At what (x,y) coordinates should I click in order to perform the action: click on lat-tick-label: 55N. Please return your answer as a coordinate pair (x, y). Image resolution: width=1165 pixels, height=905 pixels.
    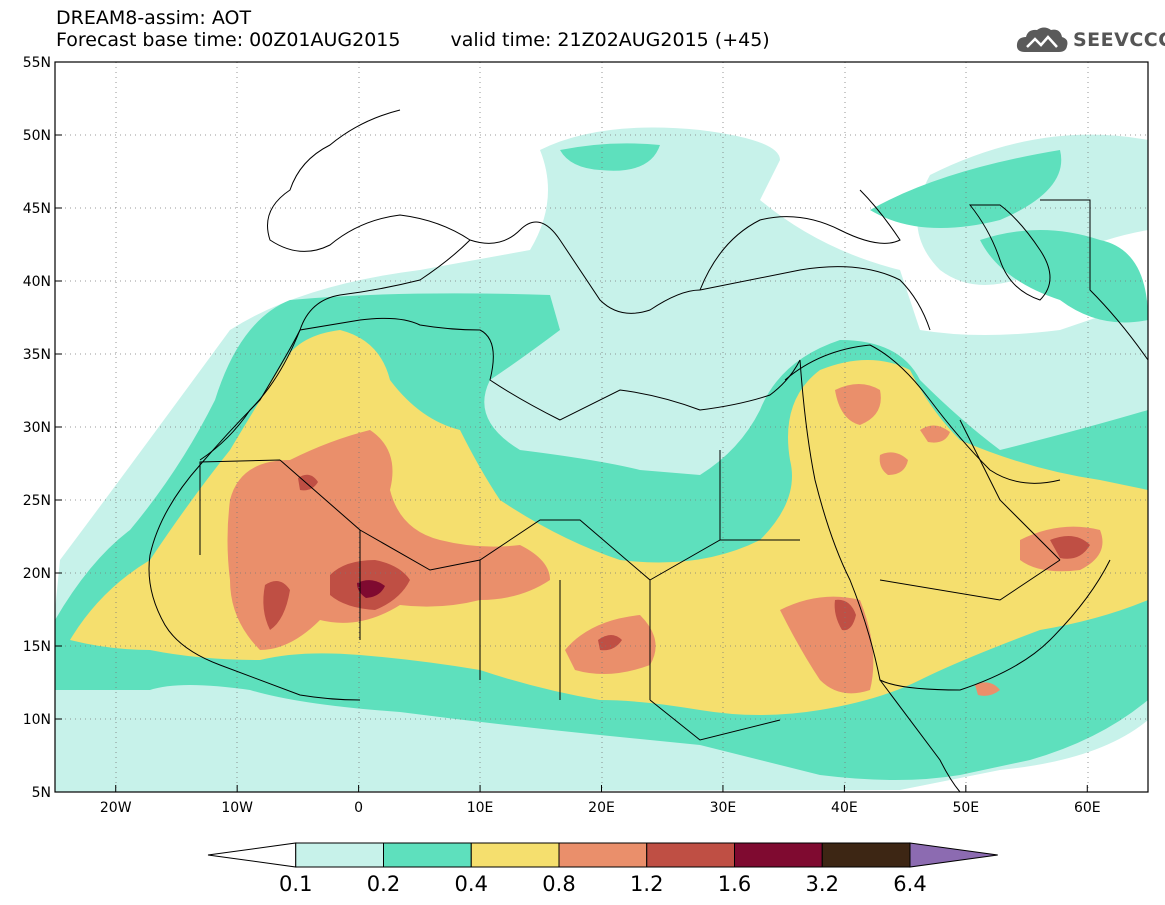
    Looking at the image, I should click on (37, 63).